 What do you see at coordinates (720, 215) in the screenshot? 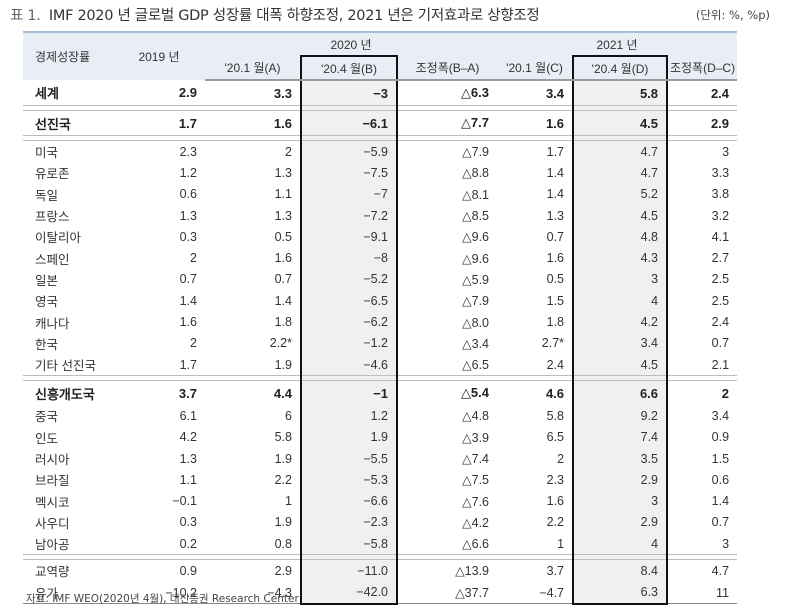
I see `value-cell: 3.2` at bounding box center [720, 215].